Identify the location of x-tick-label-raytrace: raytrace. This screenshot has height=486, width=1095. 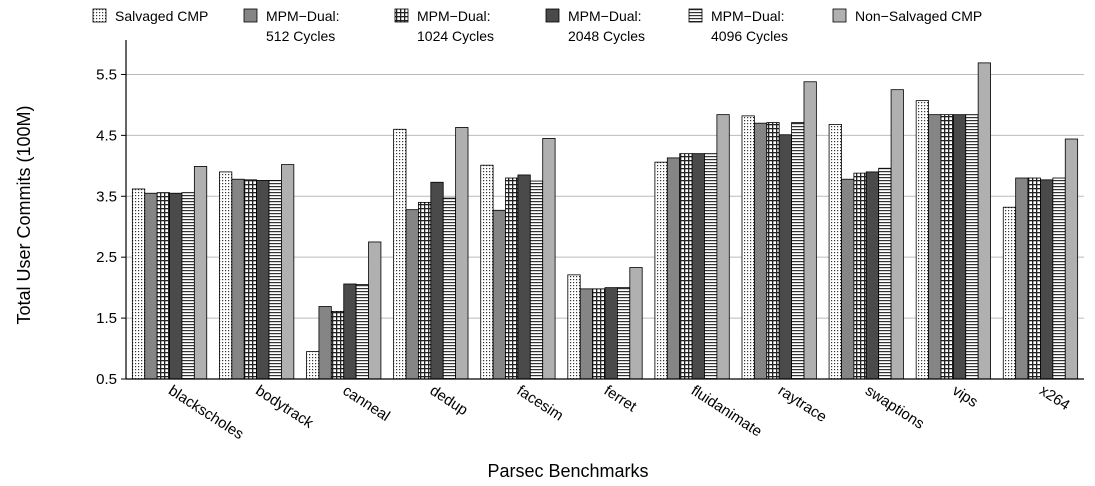
(802, 404).